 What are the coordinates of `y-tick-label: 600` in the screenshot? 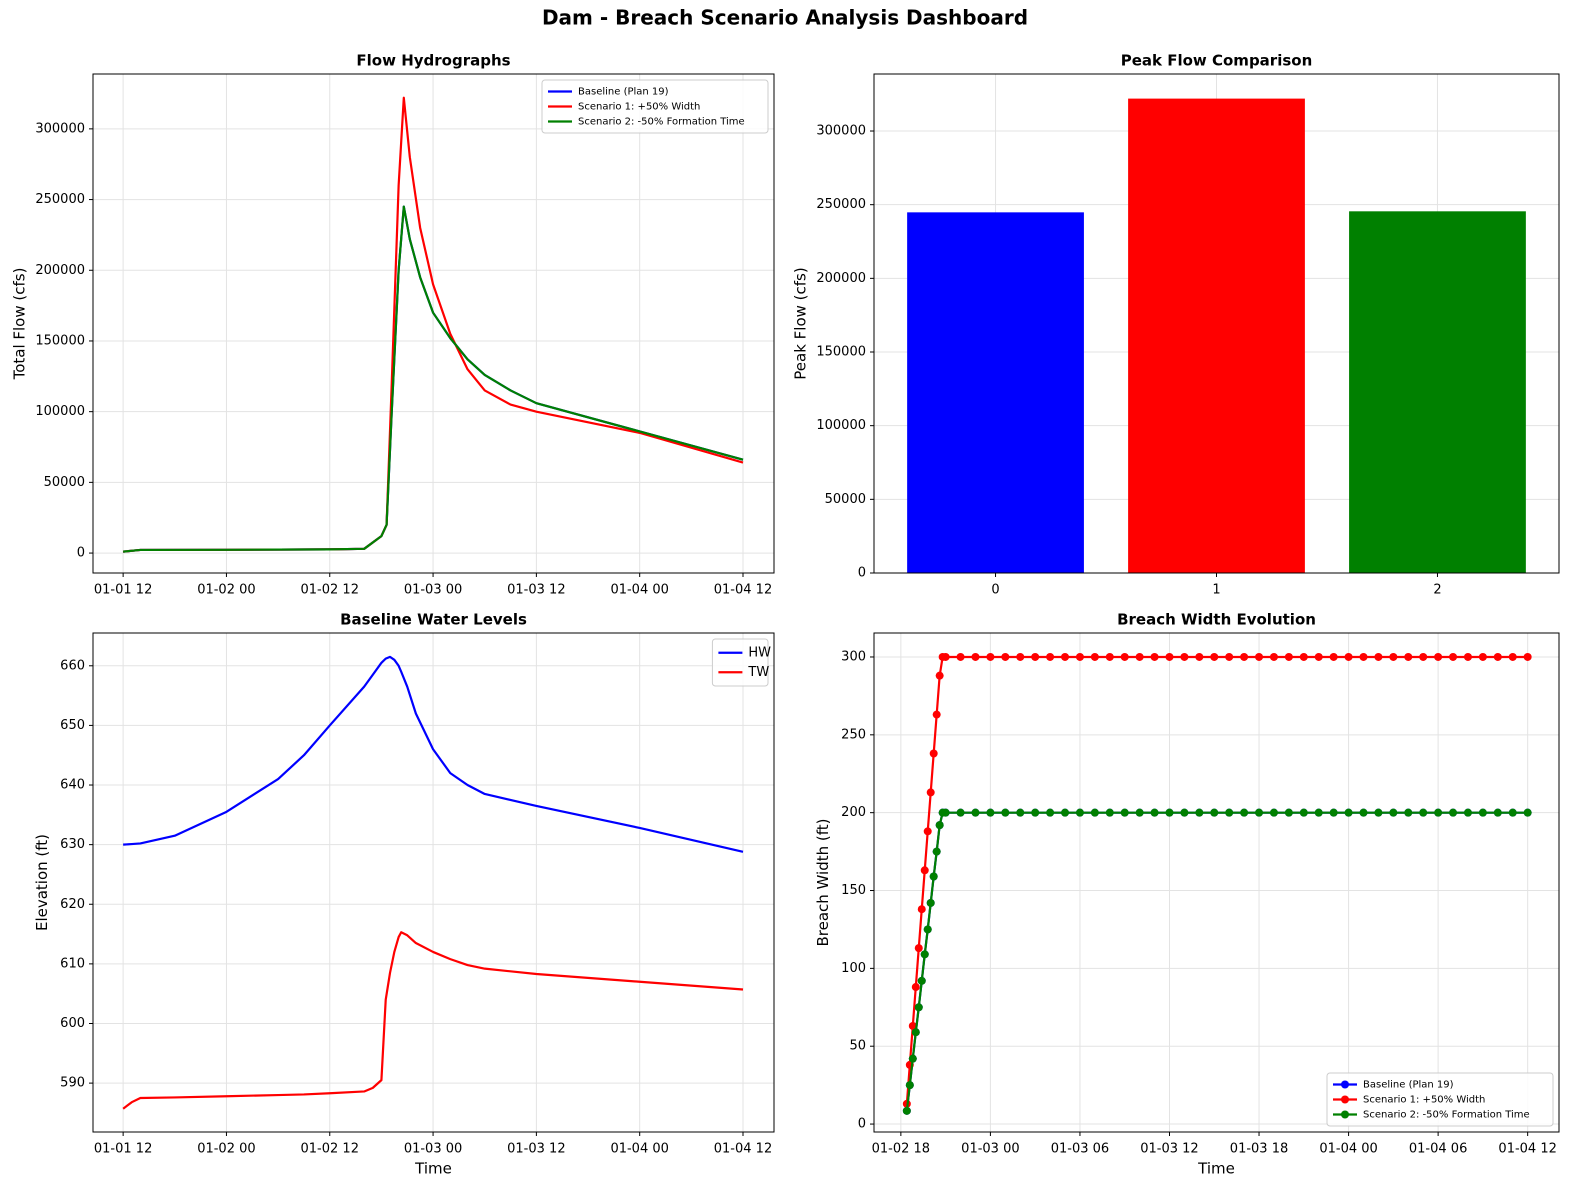 It's located at (72, 1023).